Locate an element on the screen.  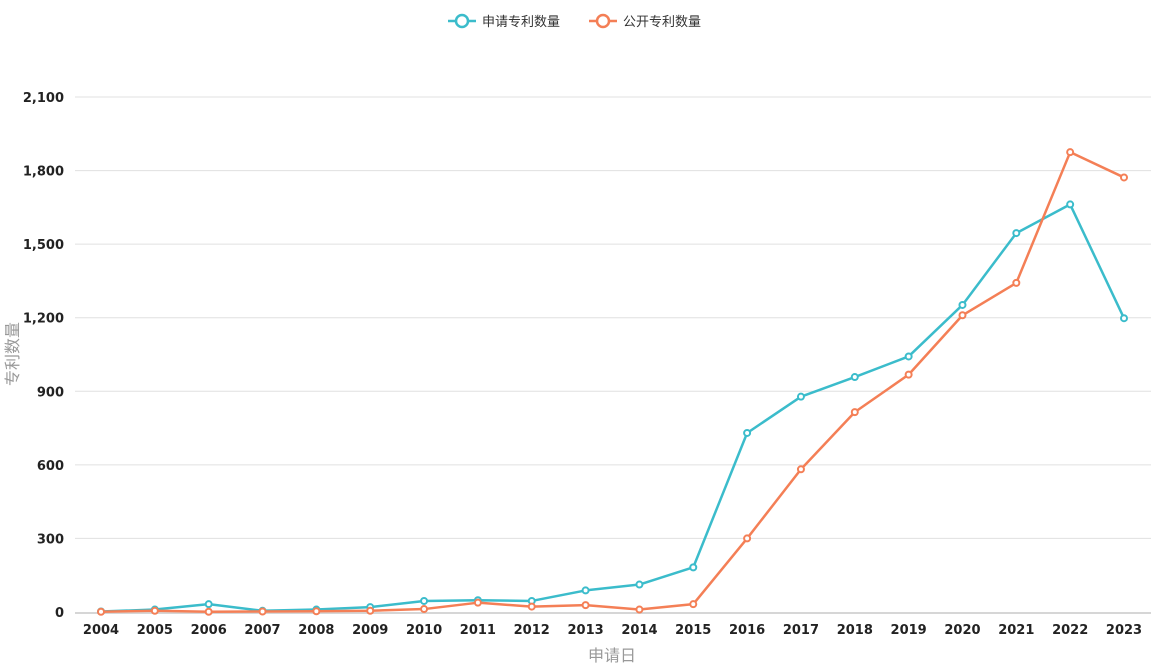
y-tick-label: 900 is located at coordinates (50, 392).